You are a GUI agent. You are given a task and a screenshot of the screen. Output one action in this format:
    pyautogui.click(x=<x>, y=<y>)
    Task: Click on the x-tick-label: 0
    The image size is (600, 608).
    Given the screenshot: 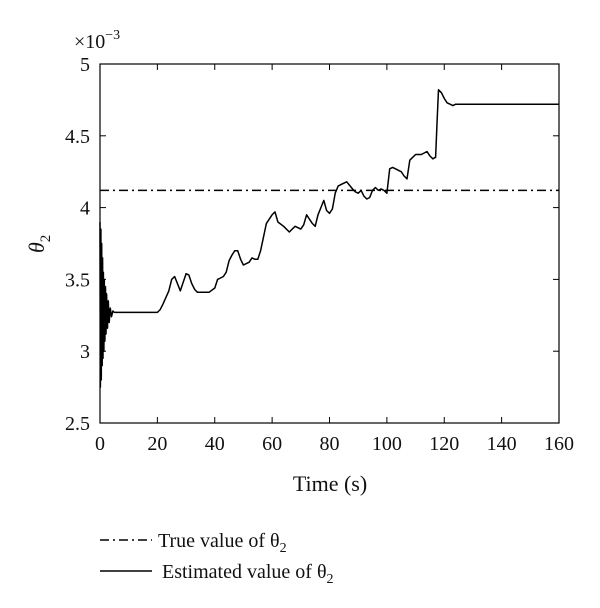 What is the action you would take?
    pyautogui.click(x=100, y=444)
    